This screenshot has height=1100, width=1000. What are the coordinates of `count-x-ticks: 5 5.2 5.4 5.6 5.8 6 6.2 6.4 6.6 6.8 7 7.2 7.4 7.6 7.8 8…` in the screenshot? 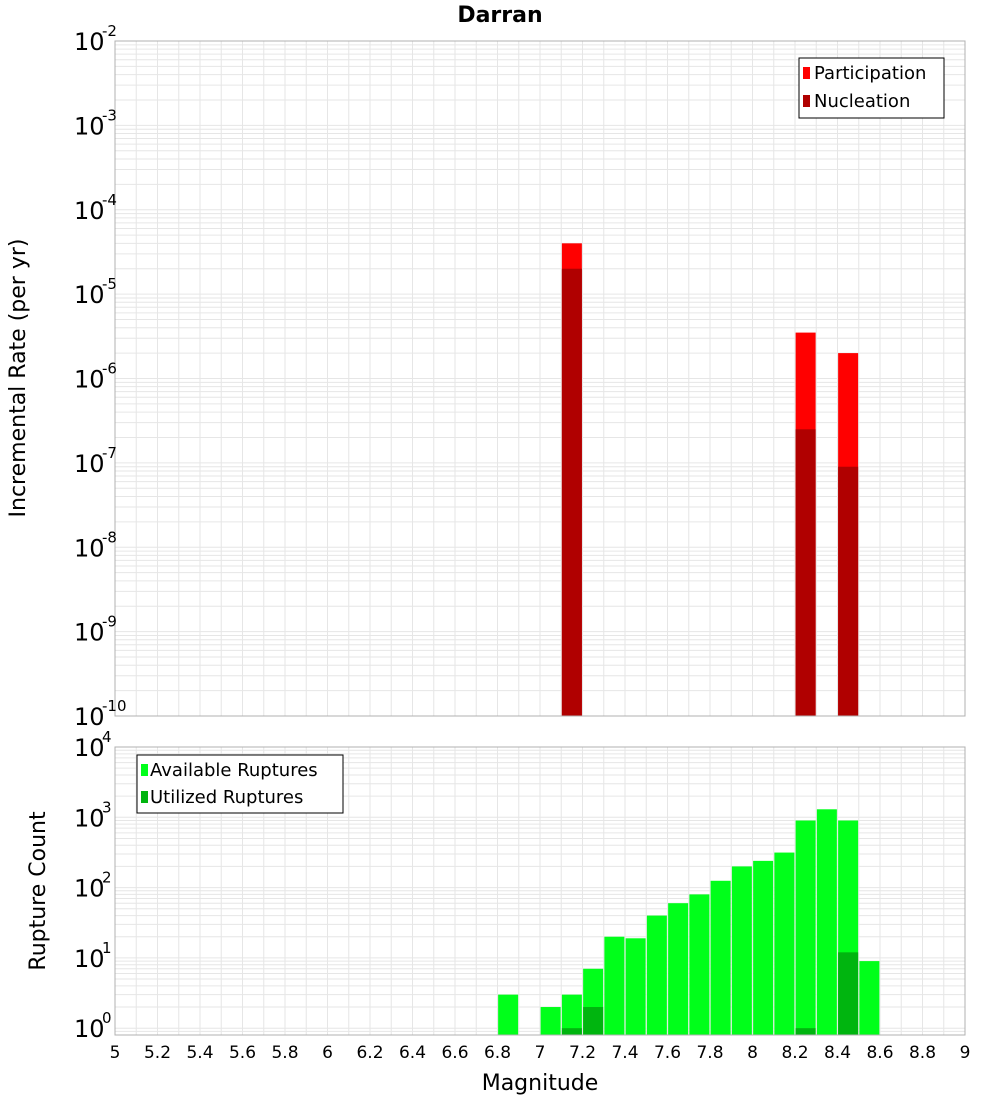 It's located at (540, 1053).